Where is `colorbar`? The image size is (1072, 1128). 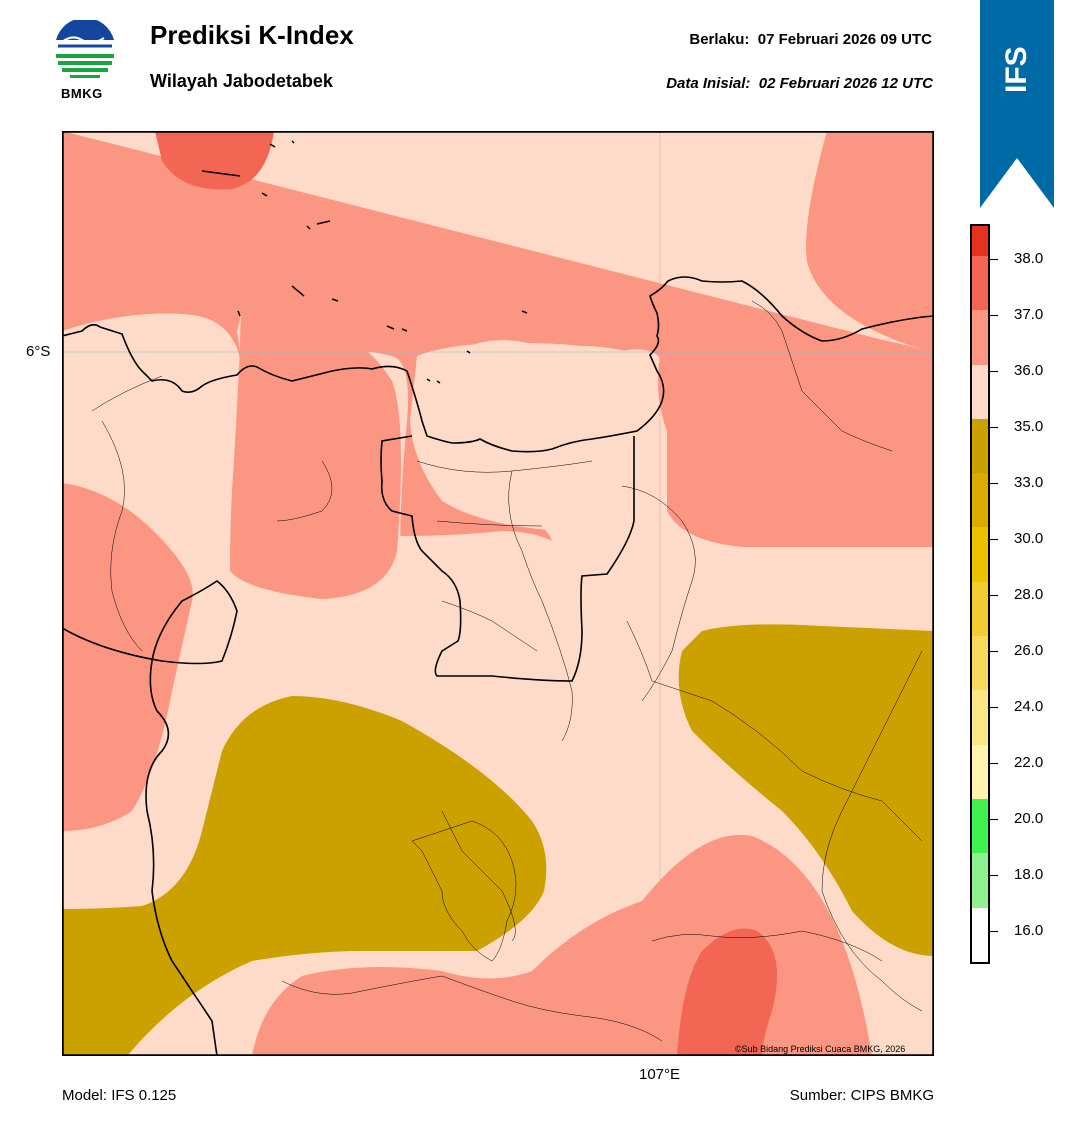 colorbar is located at coordinates (980, 594).